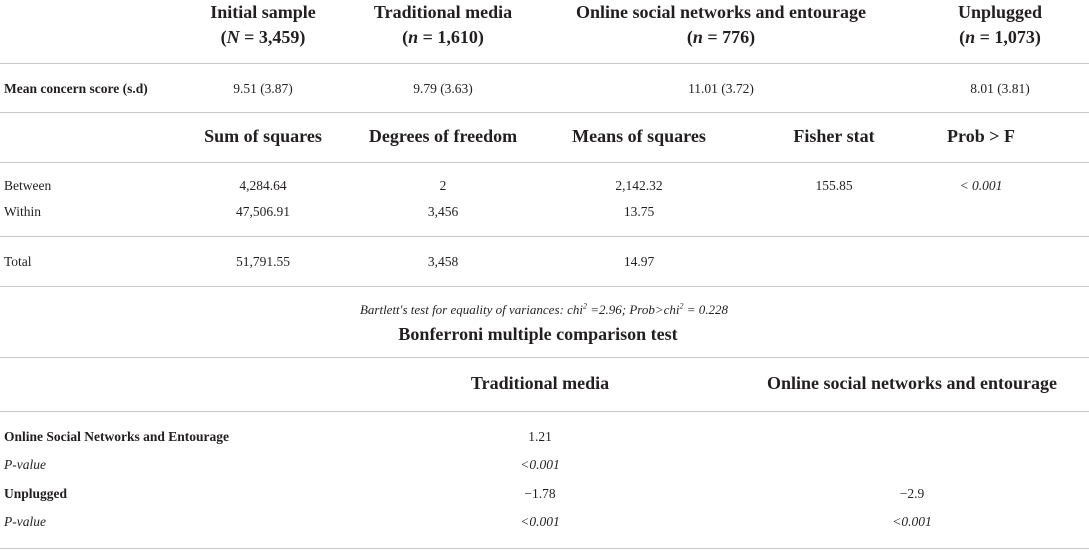  What do you see at coordinates (540, 436) in the screenshot?
I see `bonf-cell: 1.21` at bounding box center [540, 436].